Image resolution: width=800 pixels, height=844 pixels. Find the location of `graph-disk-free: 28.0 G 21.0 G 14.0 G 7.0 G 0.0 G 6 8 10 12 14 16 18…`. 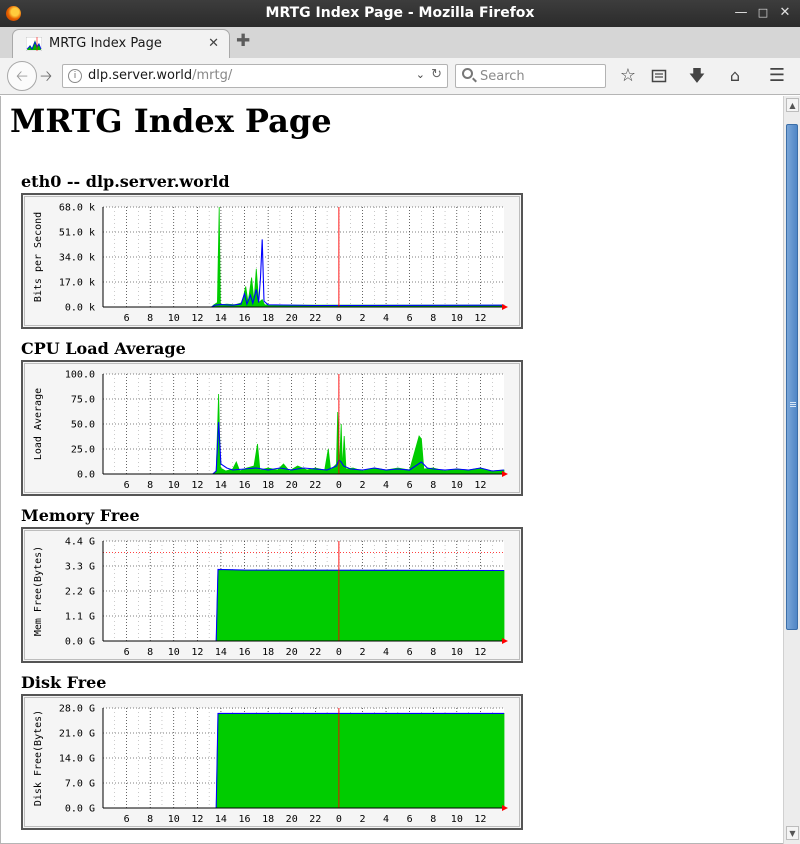

graph-disk-free: 28.0 G 21.0 G 14.0 G 7.0 G 0.0 G 6 8 10 12 14 16 18… is located at coordinates (272, 762).